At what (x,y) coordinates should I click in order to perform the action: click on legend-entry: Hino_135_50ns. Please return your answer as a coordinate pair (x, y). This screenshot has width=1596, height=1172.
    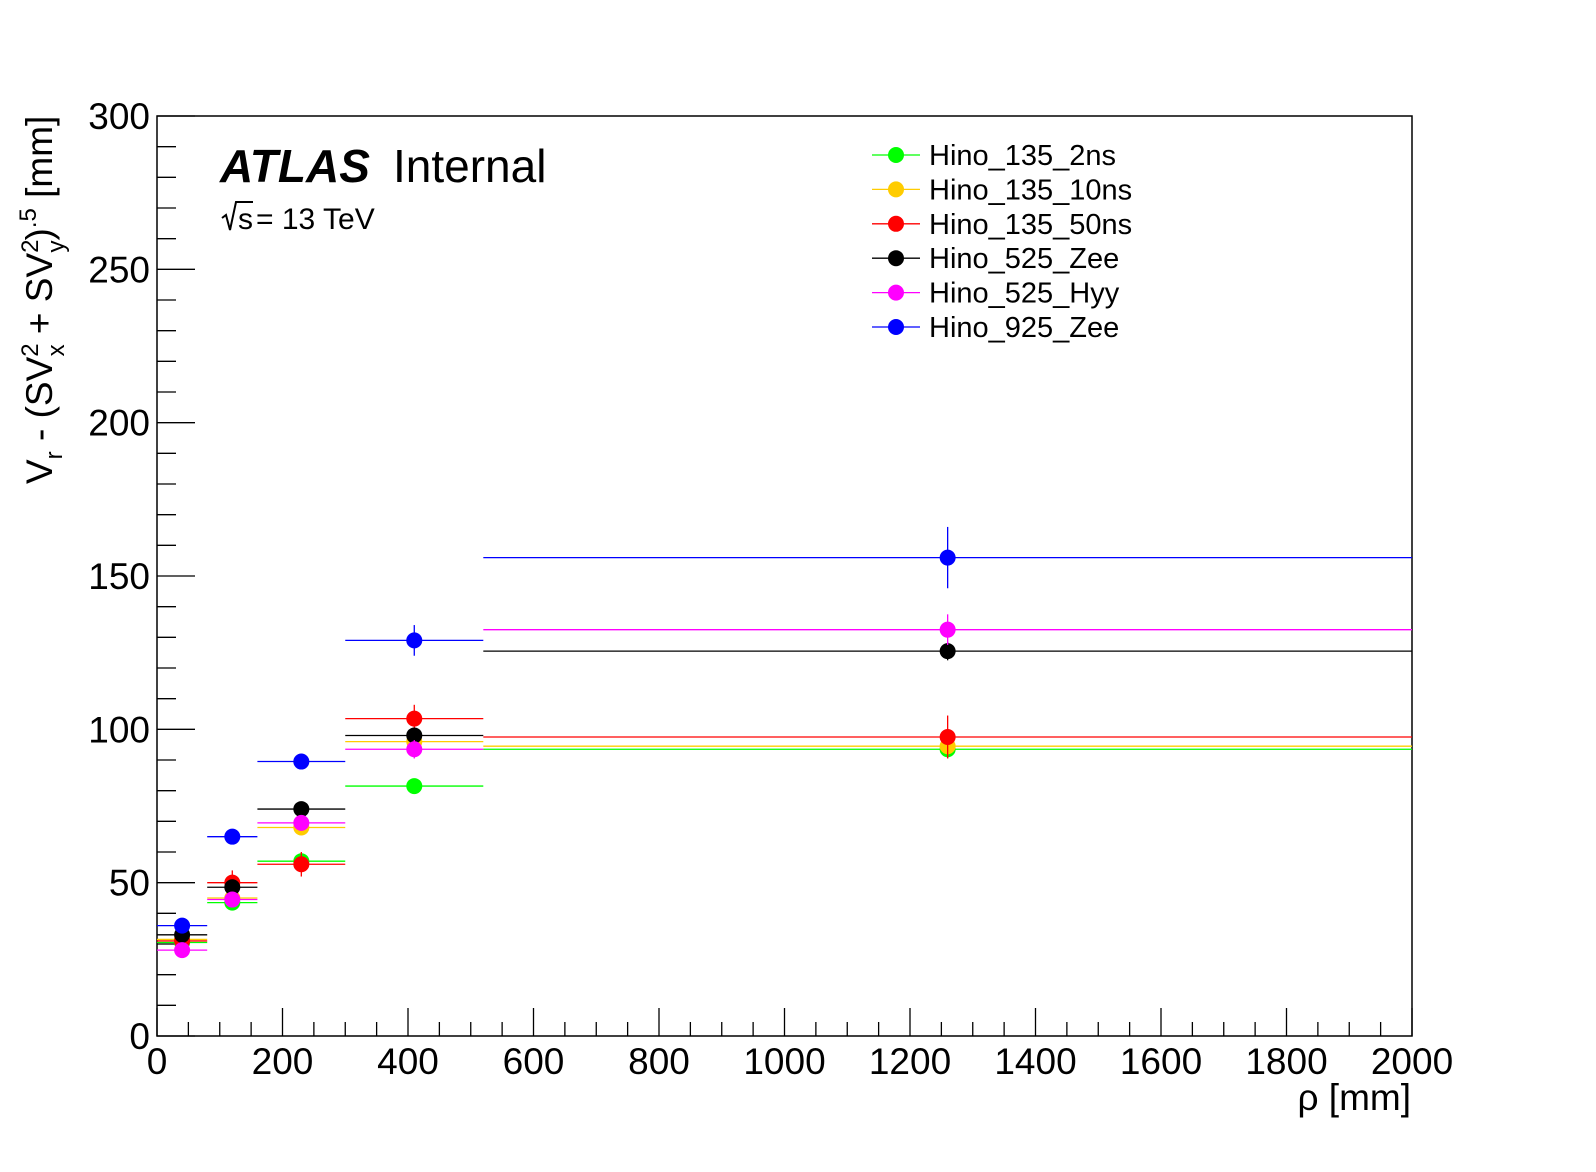
    Looking at the image, I should click on (1002, 225).